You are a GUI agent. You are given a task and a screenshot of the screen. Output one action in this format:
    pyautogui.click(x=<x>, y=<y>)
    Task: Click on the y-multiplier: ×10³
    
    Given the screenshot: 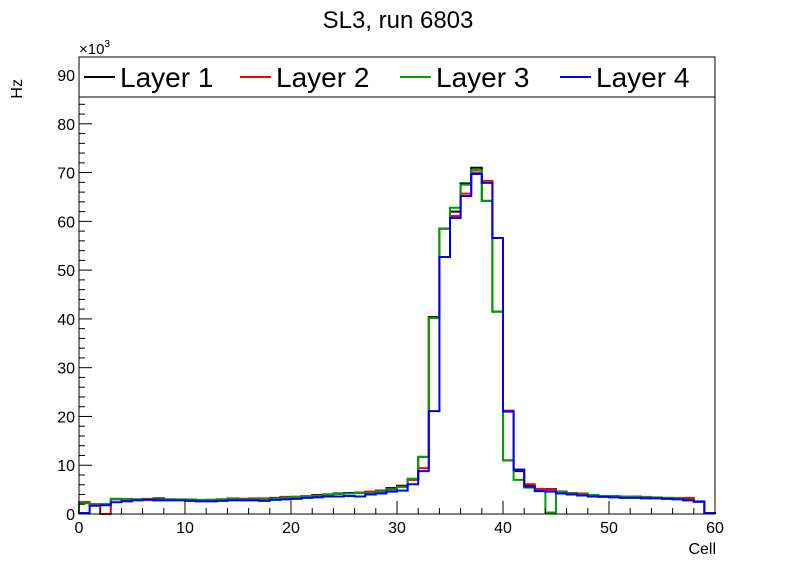 What is the action you would take?
    pyautogui.click(x=94, y=48)
    